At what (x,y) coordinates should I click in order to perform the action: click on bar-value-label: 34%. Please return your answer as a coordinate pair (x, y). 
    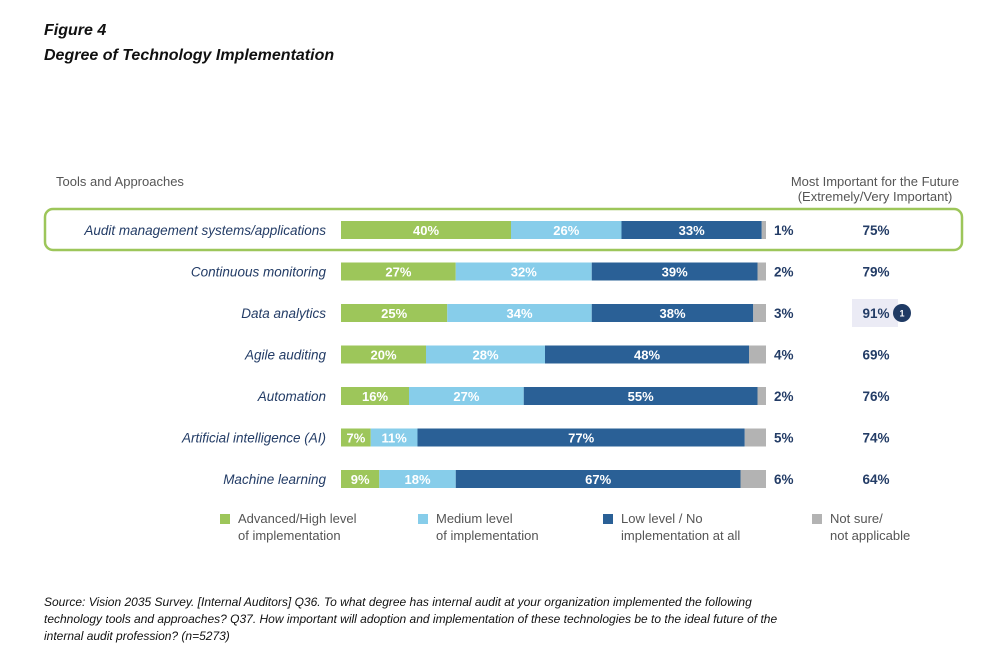
    Looking at the image, I should click on (519, 313).